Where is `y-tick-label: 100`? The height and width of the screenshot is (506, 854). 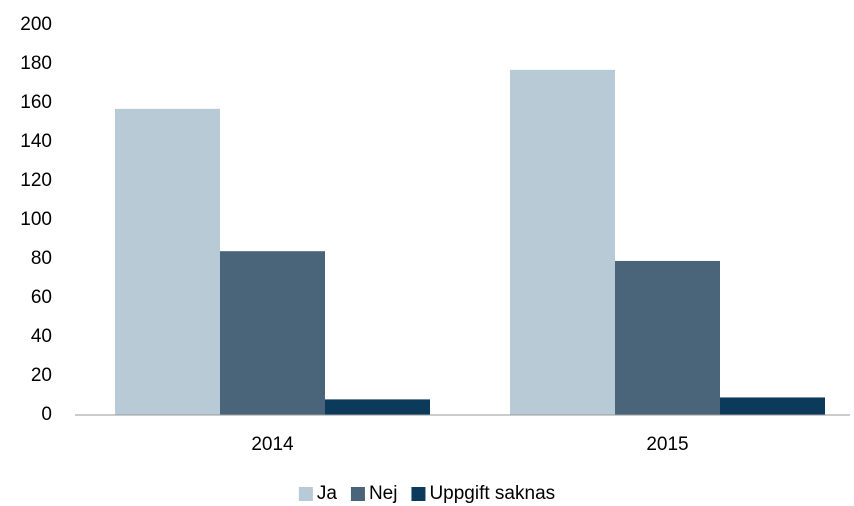
y-tick-label: 100 is located at coordinates (36, 219).